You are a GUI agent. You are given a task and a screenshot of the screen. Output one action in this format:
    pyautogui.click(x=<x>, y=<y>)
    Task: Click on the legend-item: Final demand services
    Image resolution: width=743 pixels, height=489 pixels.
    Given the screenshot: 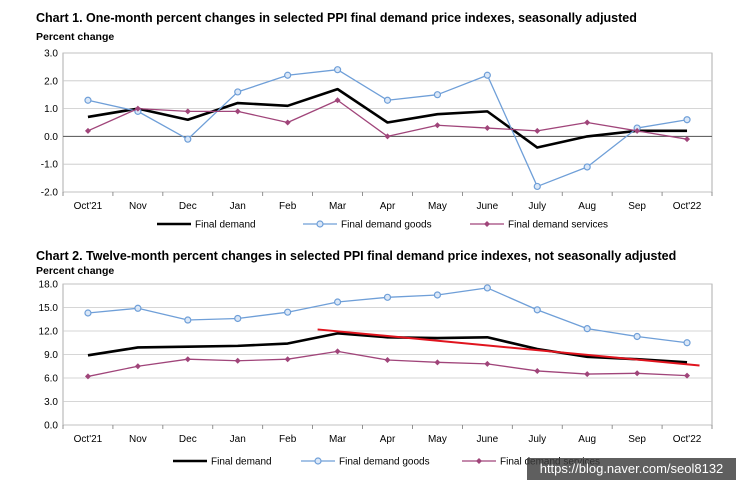 What is the action you would take?
    pyautogui.click(x=539, y=225)
    